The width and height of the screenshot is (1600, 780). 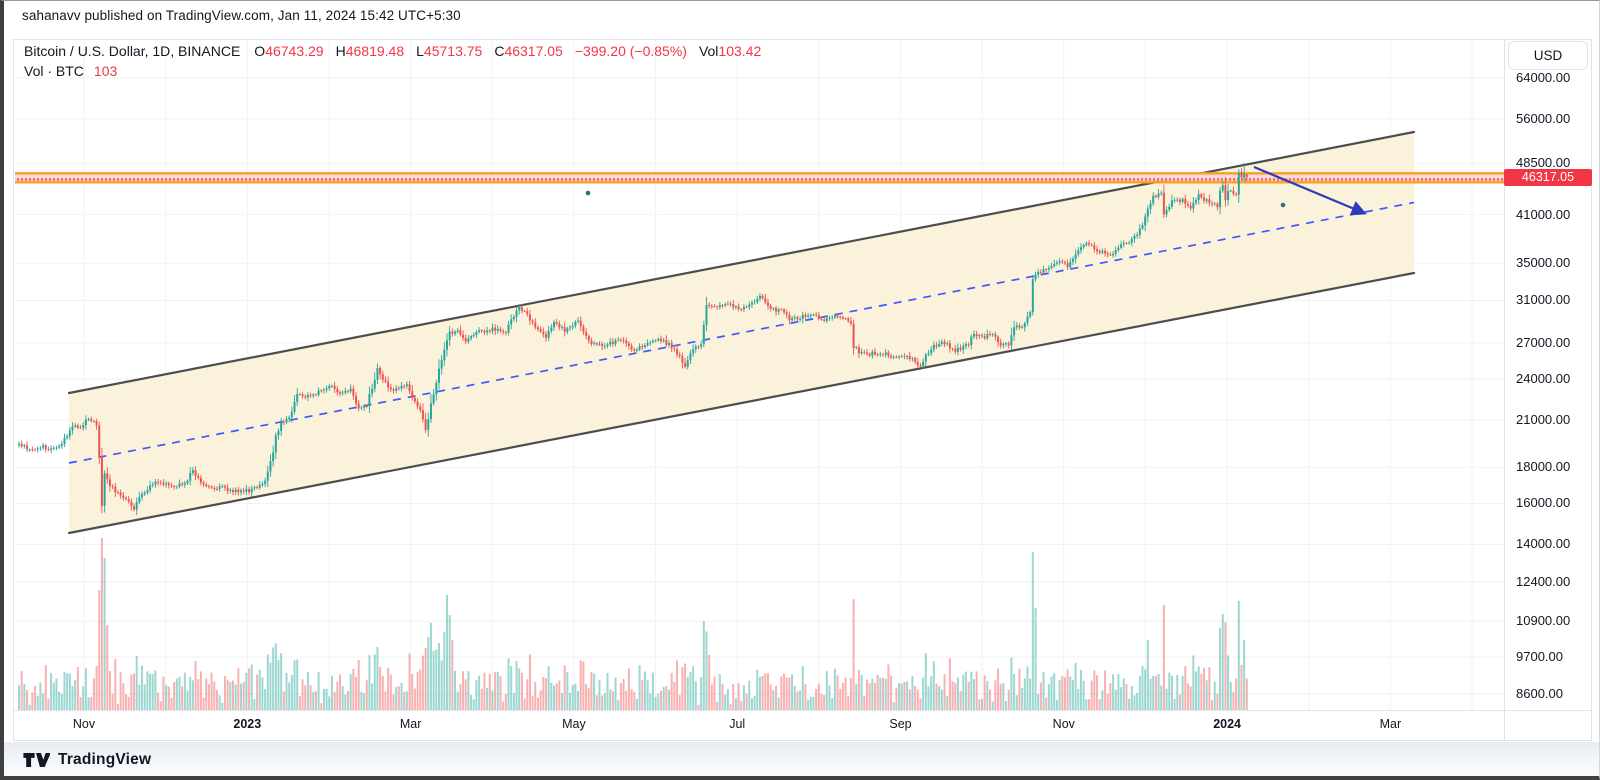 What do you see at coordinates (1543, 544) in the screenshot?
I see `price-tick-label: 14000.00` at bounding box center [1543, 544].